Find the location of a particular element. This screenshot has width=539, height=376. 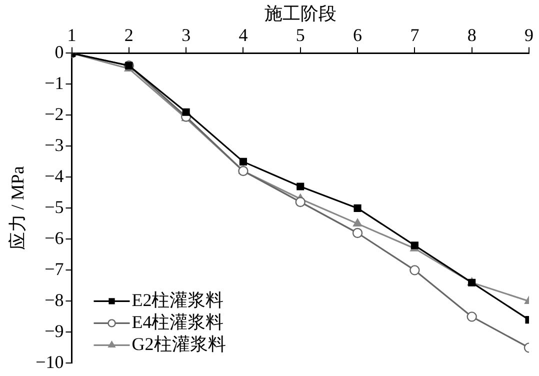

x-tick-label: 5 is located at coordinates (300, 35).